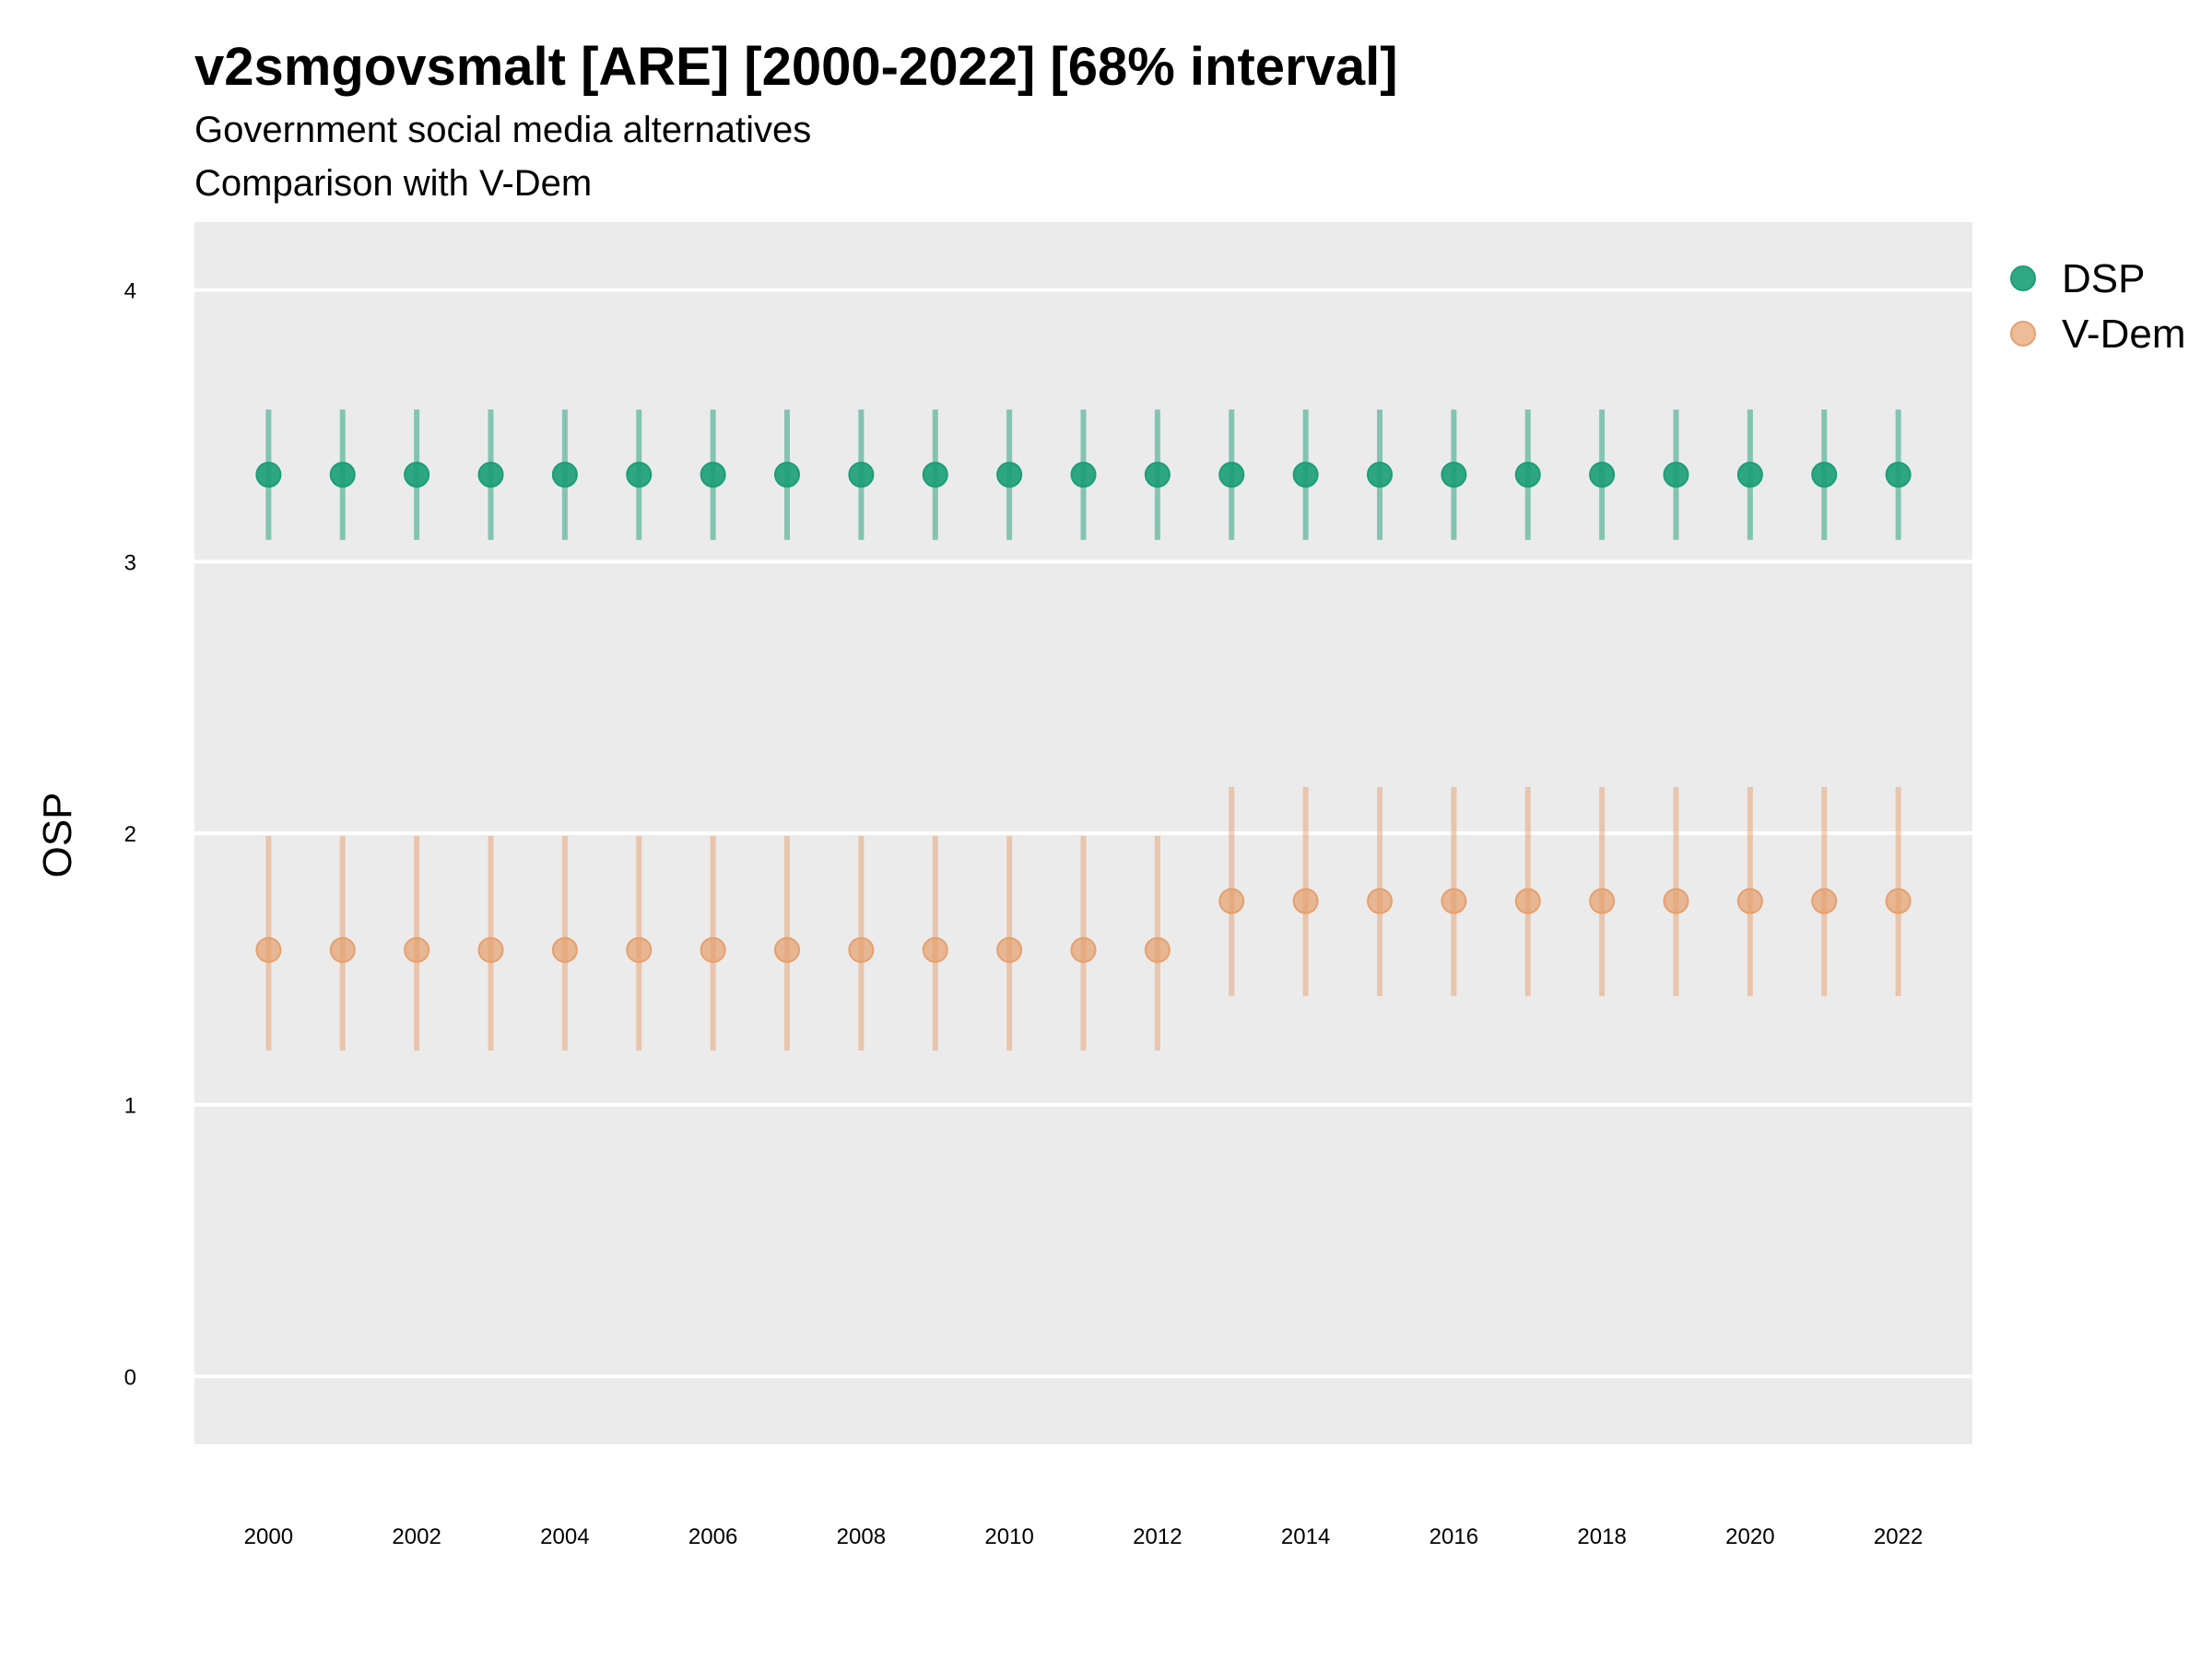  Describe the element at coordinates (130, 291) in the screenshot. I see `y-tick-label: 4` at that location.